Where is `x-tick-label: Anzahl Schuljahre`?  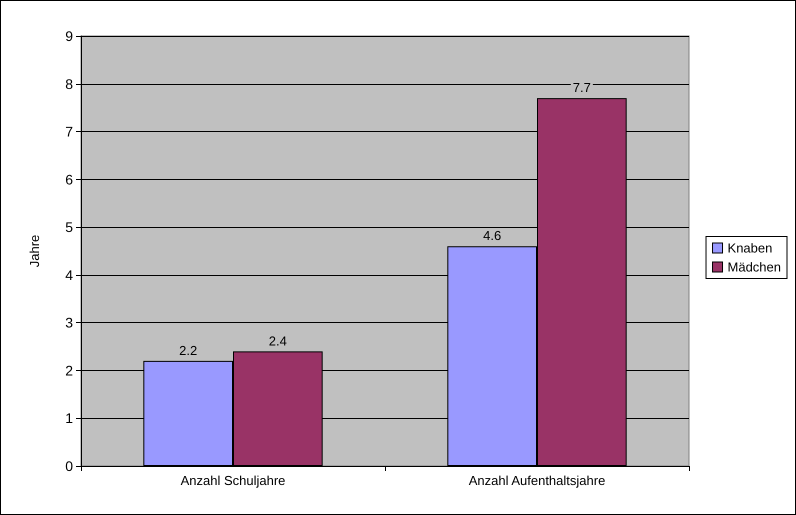
x-tick-label: Anzahl Schuljahre is located at coordinates (233, 480).